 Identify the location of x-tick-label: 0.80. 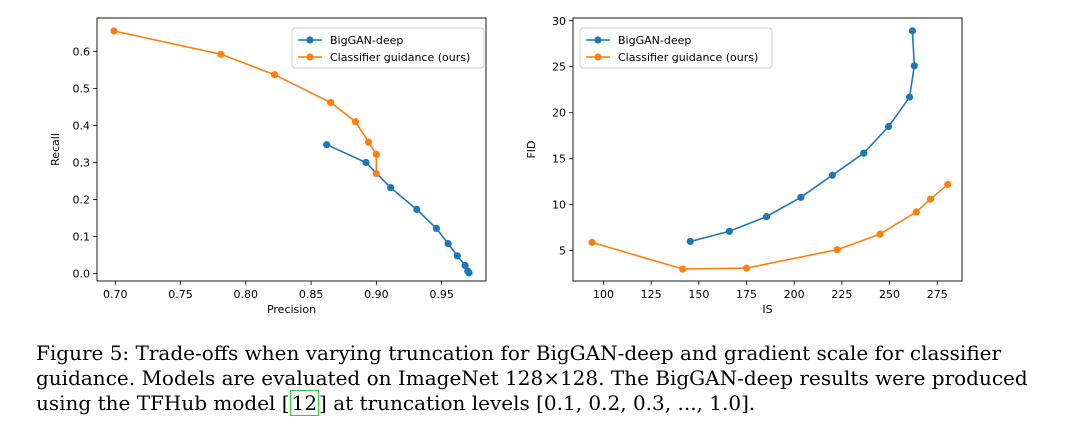
(246, 294).